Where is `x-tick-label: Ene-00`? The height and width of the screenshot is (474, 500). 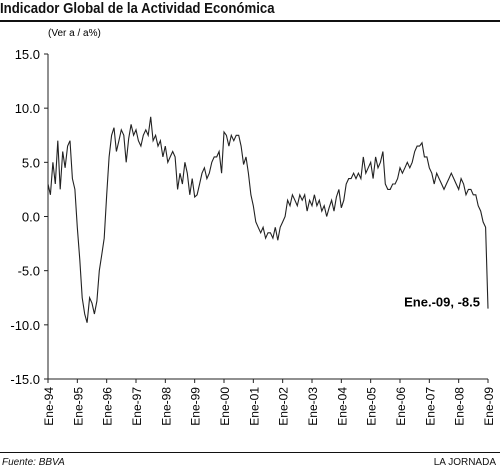
x-tick-label: Ene-00 is located at coordinates (225, 406).